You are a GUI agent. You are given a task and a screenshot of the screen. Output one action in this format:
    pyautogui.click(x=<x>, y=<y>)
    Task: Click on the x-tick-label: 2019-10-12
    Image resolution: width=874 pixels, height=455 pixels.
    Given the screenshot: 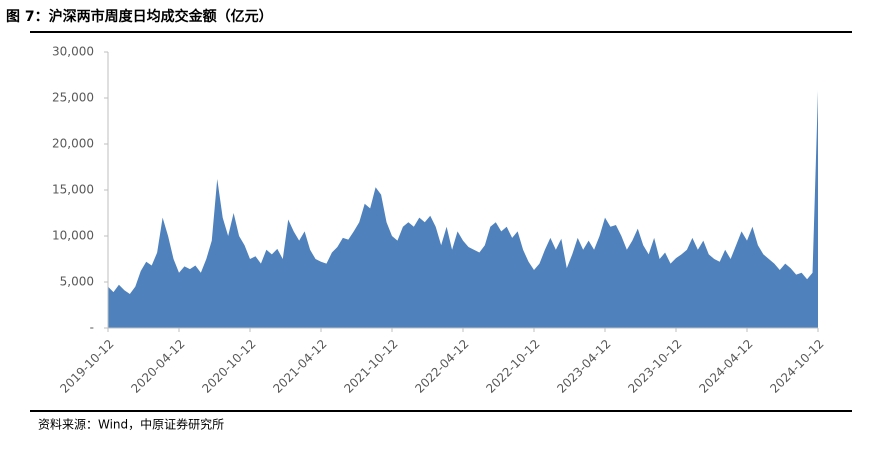 What is the action you would take?
    pyautogui.click(x=86, y=366)
    